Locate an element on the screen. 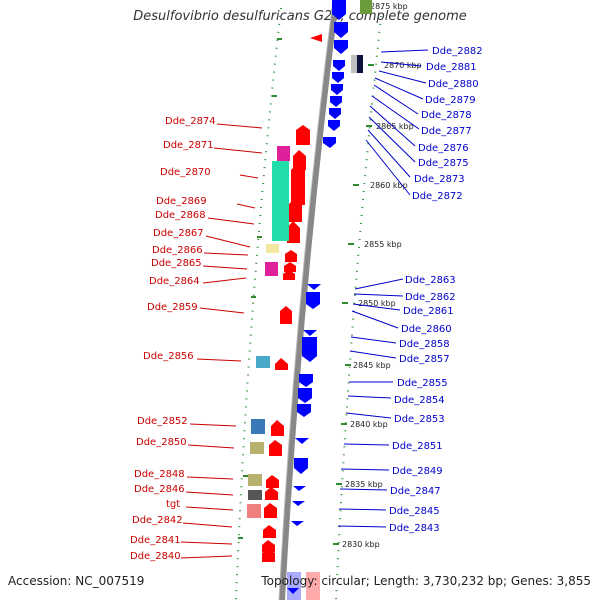  gene-label: Dde_2875 is located at coordinates (443, 163).